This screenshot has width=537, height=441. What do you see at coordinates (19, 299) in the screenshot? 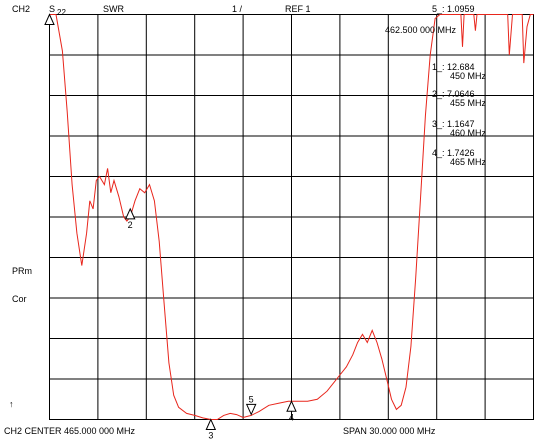
I see `correction-indicator: Cor` at bounding box center [19, 299].